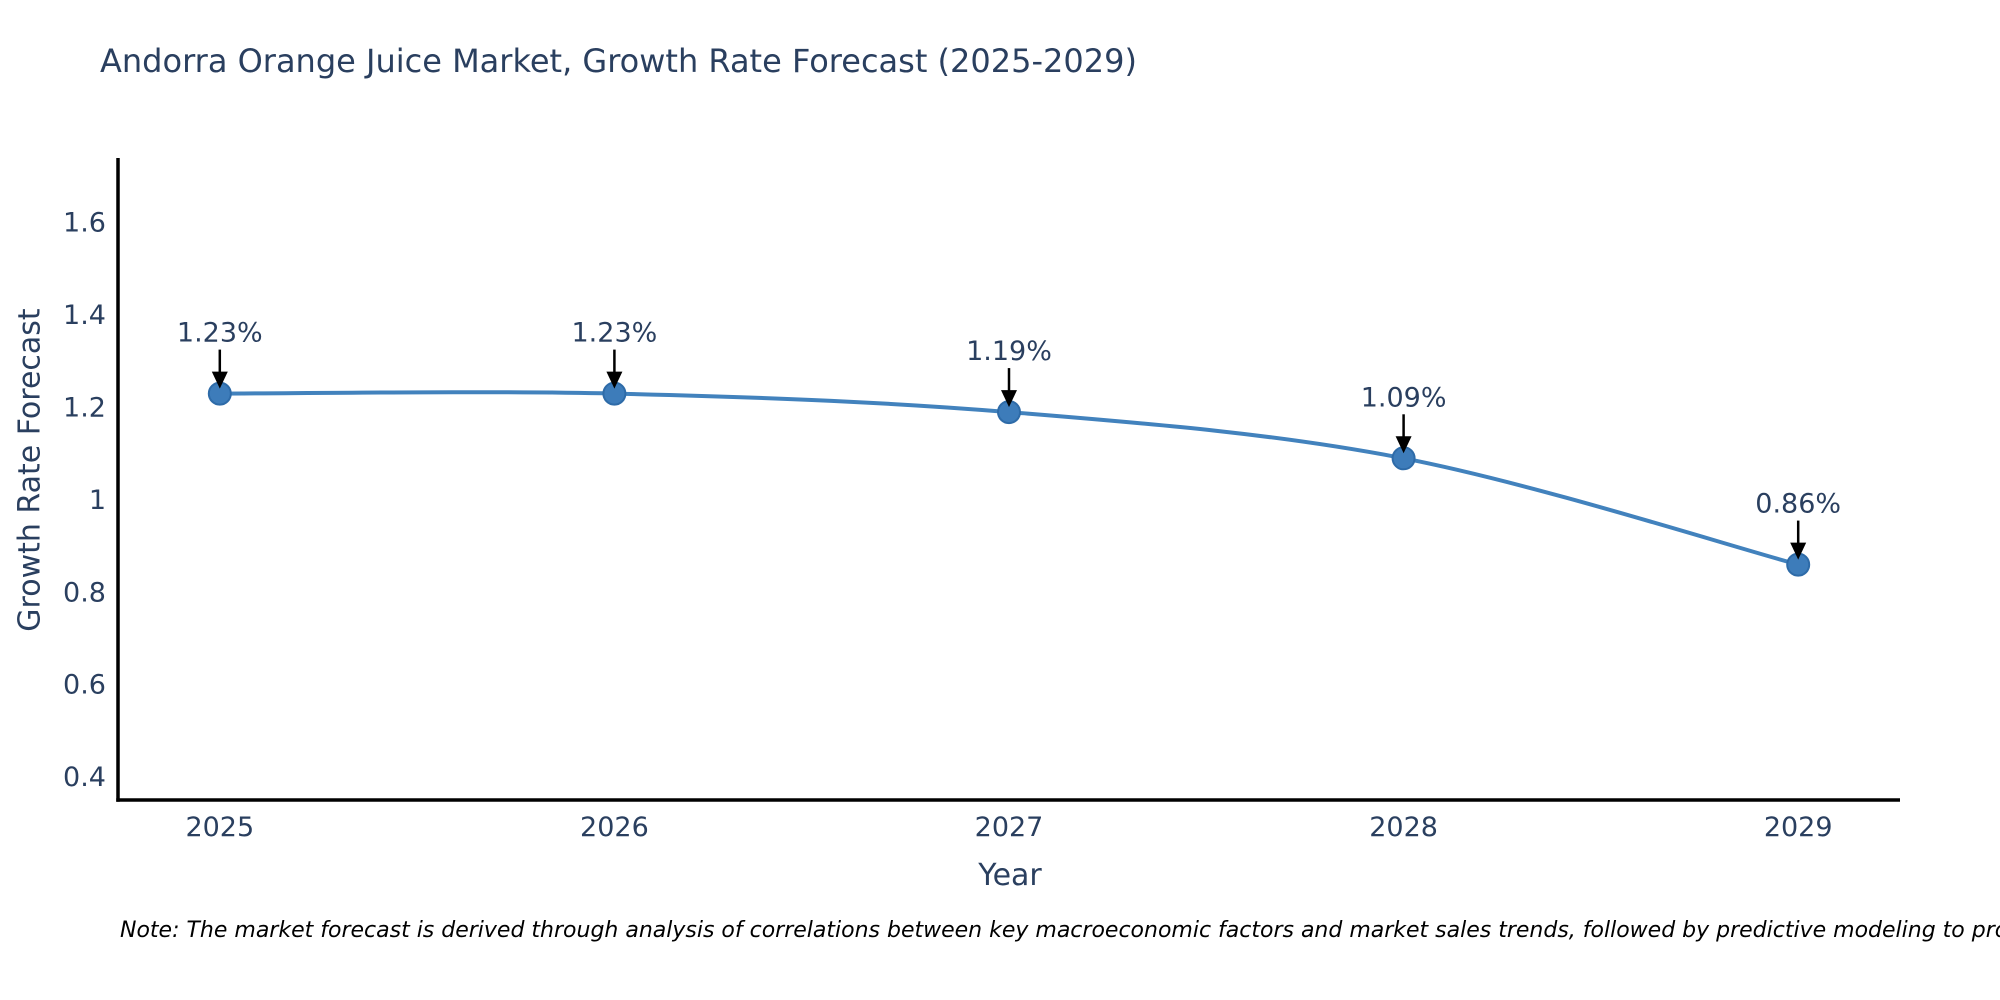 The height and width of the screenshot is (1000, 2000). What do you see at coordinates (84, 407) in the screenshot?
I see `y-tick-label: 1.2` at bounding box center [84, 407].